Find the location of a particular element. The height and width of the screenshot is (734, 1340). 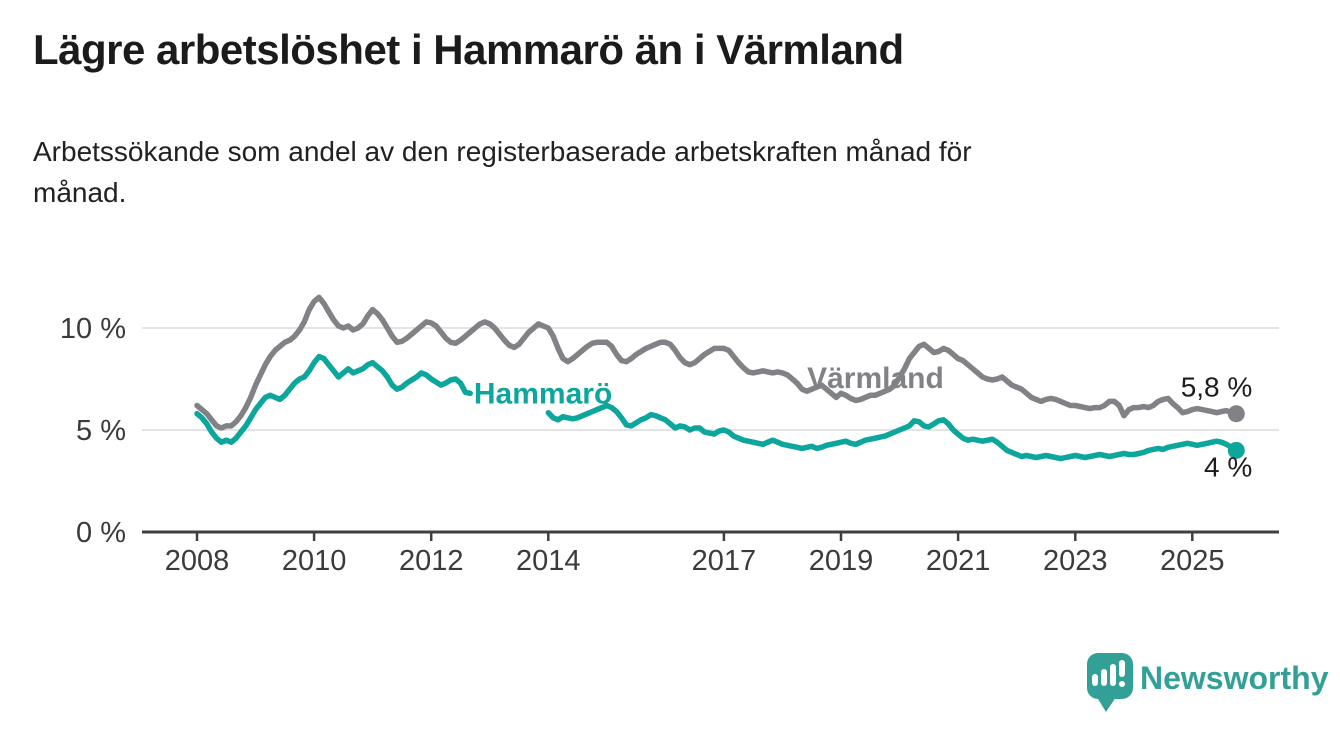

x-tick-label: 2012 is located at coordinates (431, 561).